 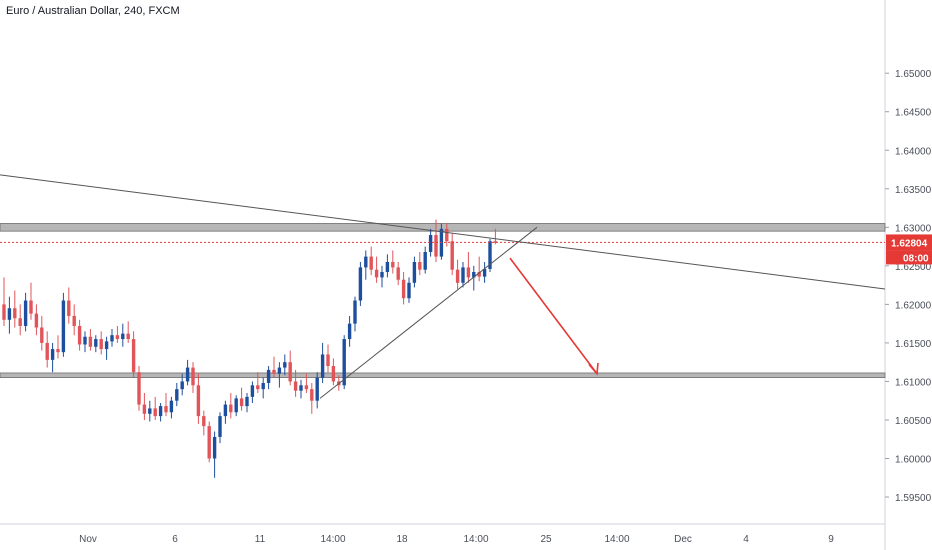 What do you see at coordinates (175, 539) in the screenshot?
I see `x-tick-label: 6` at bounding box center [175, 539].